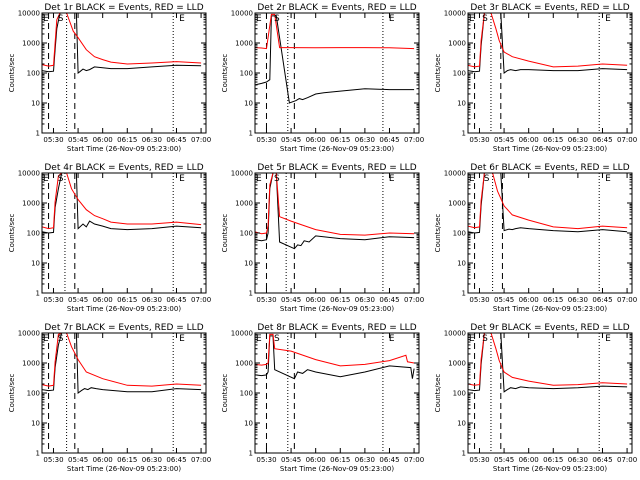 The width and height of the screenshot is (640, 480). Describe the element at coordinates (336, 328) in the screenshot. I see `panel-title: Det 8r BLACK = Events, RED = LLD` at that location.